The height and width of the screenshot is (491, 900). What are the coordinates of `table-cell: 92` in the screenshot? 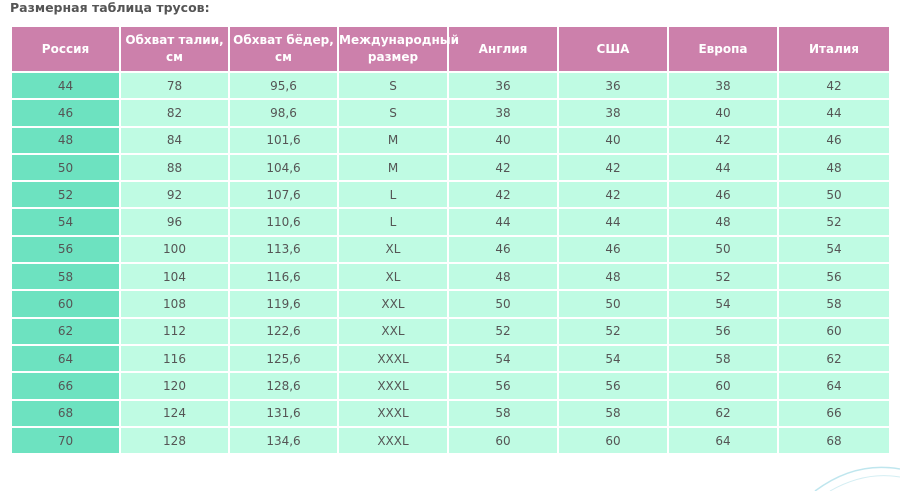 It's located at (174, 195).